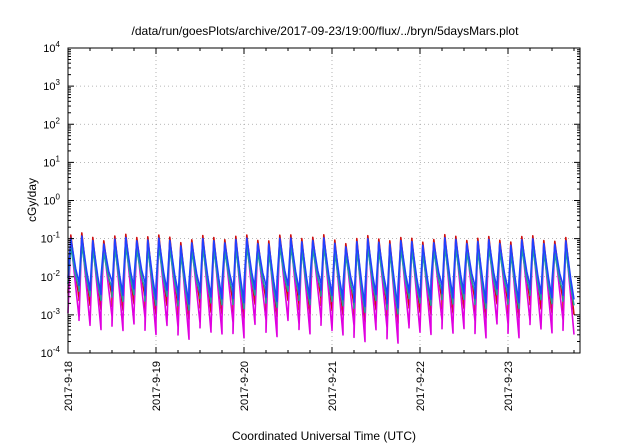 Image resolution: width=640 pixels, height=448 pixels. I want to click on y-tick-label: 10³, so click(51, 85).